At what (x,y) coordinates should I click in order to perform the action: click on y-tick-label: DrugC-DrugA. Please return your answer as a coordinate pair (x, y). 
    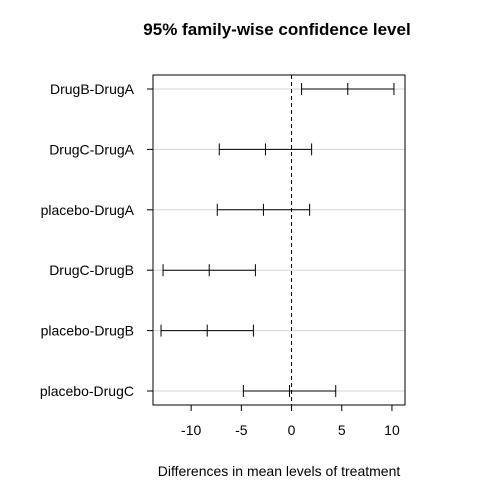
    Looking at the image, I should click on (91, 149).